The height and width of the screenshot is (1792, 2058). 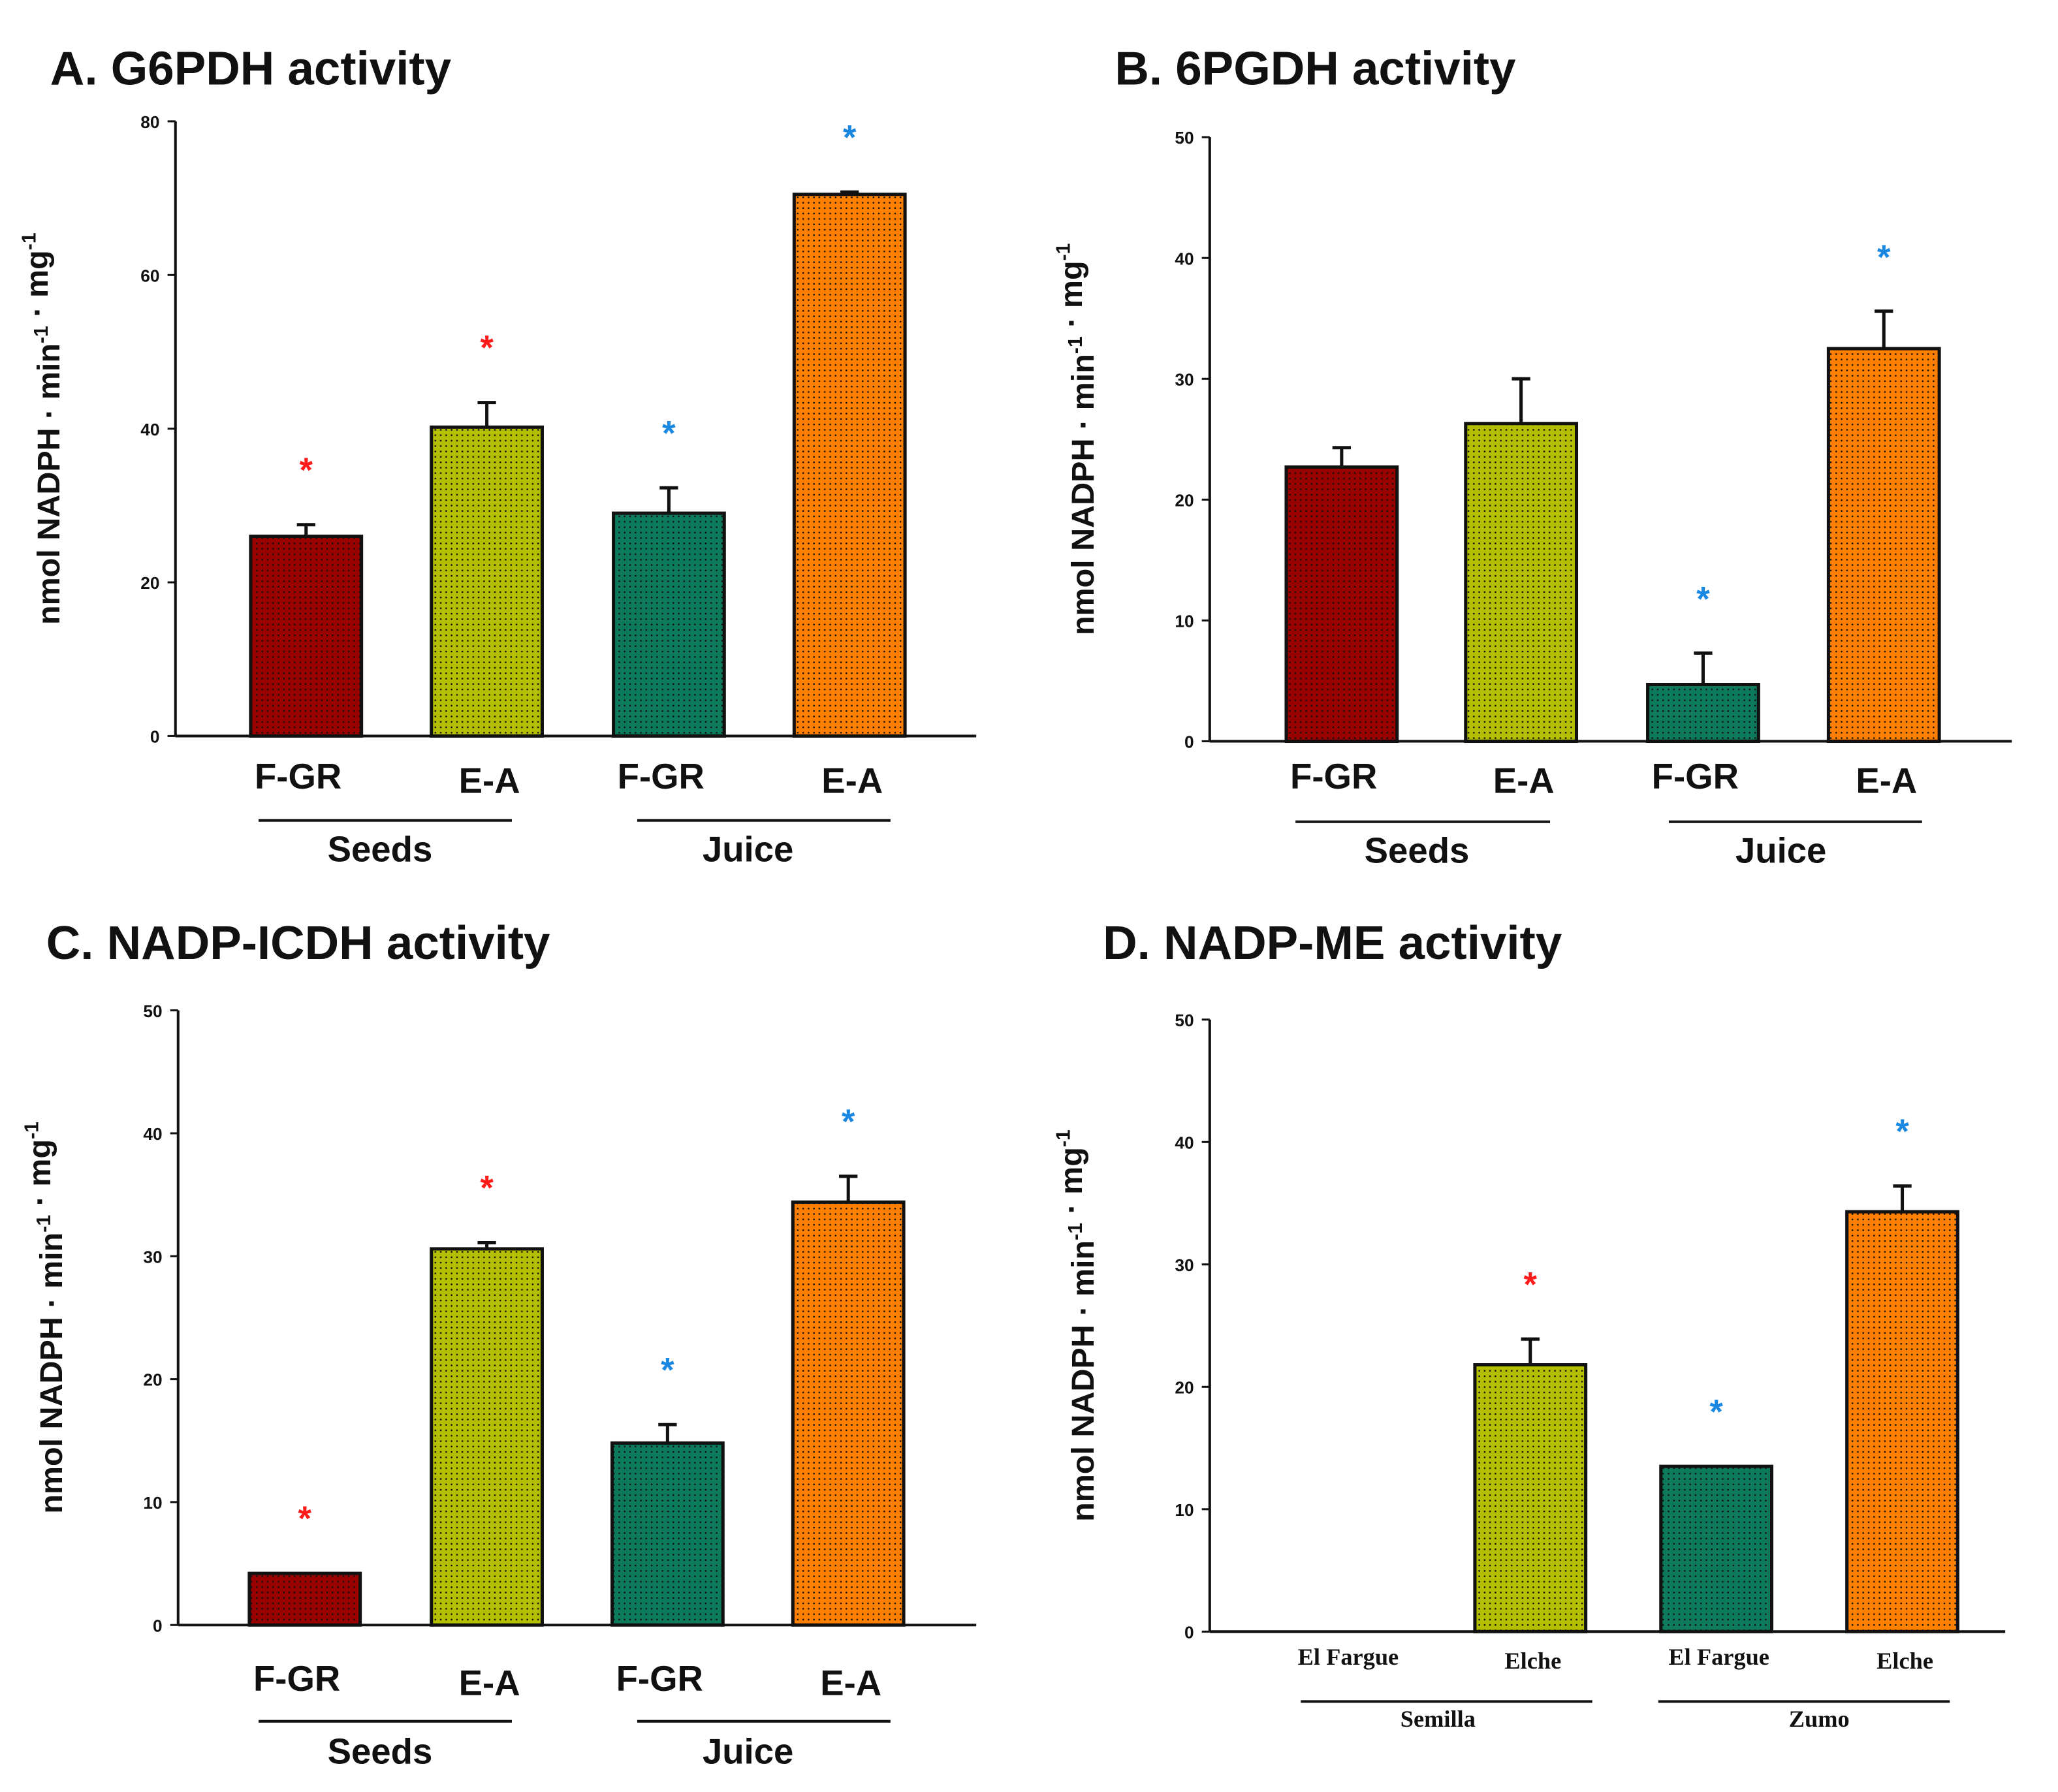 I want to click on y-tick-label: 60, so click(x=149, y=275).